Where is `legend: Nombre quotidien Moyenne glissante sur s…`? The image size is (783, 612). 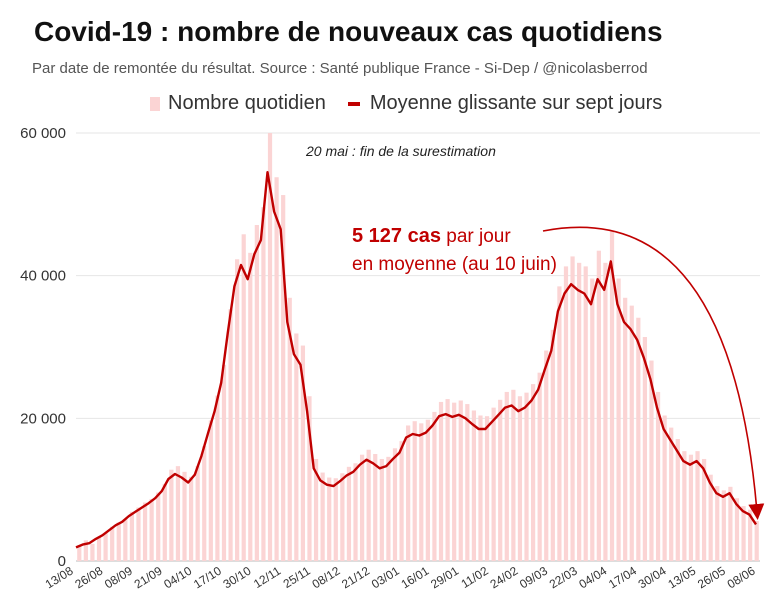 legend: Nombre quotidien Moyenne glissante sur s… is located at coordinates (406, 103).